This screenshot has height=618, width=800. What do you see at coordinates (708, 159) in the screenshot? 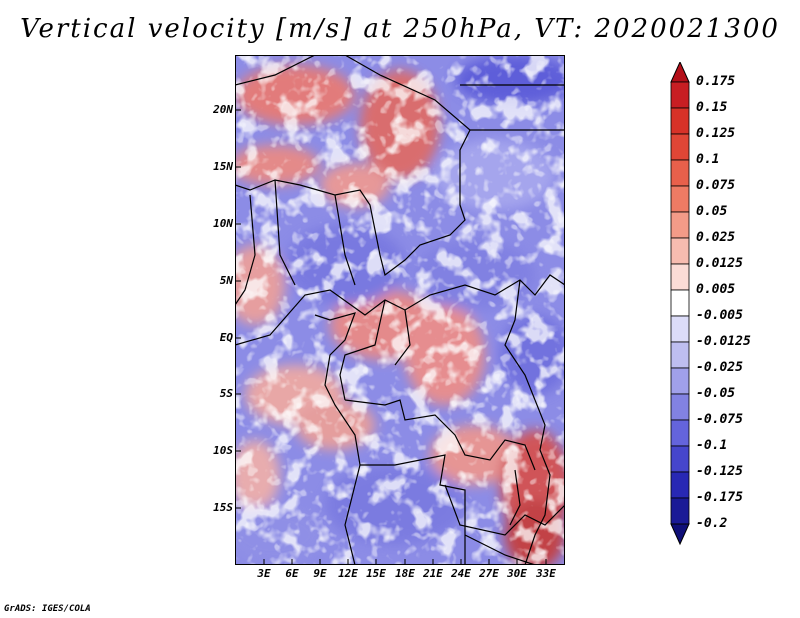
I see `colorbar-level-label: 0.1` at bounding box center [708, 159].